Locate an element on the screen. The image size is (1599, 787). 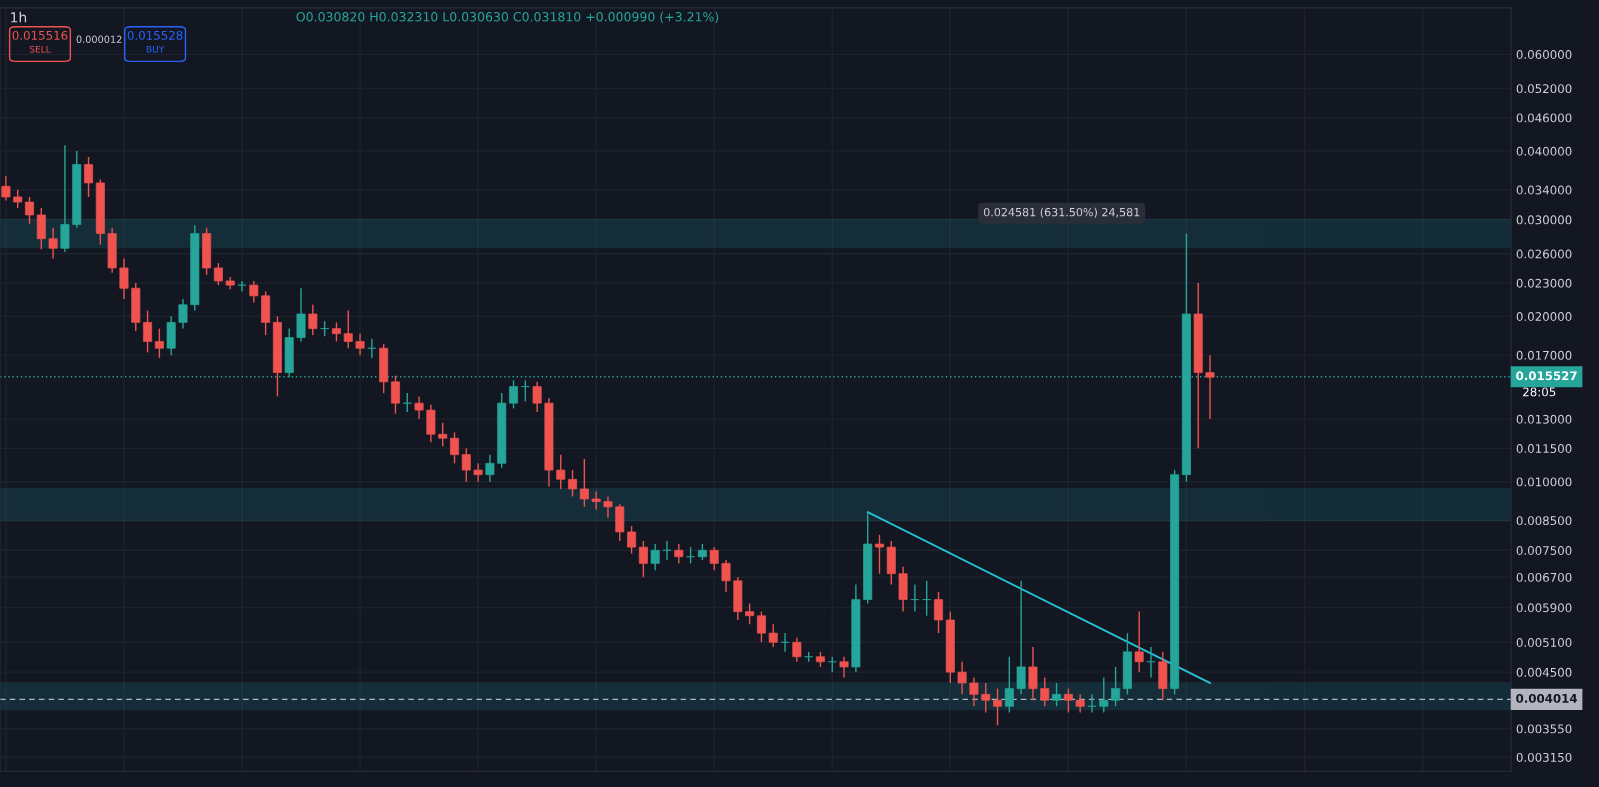
y-tick-label: 0.034000 is located at coordinates (1544, 190).